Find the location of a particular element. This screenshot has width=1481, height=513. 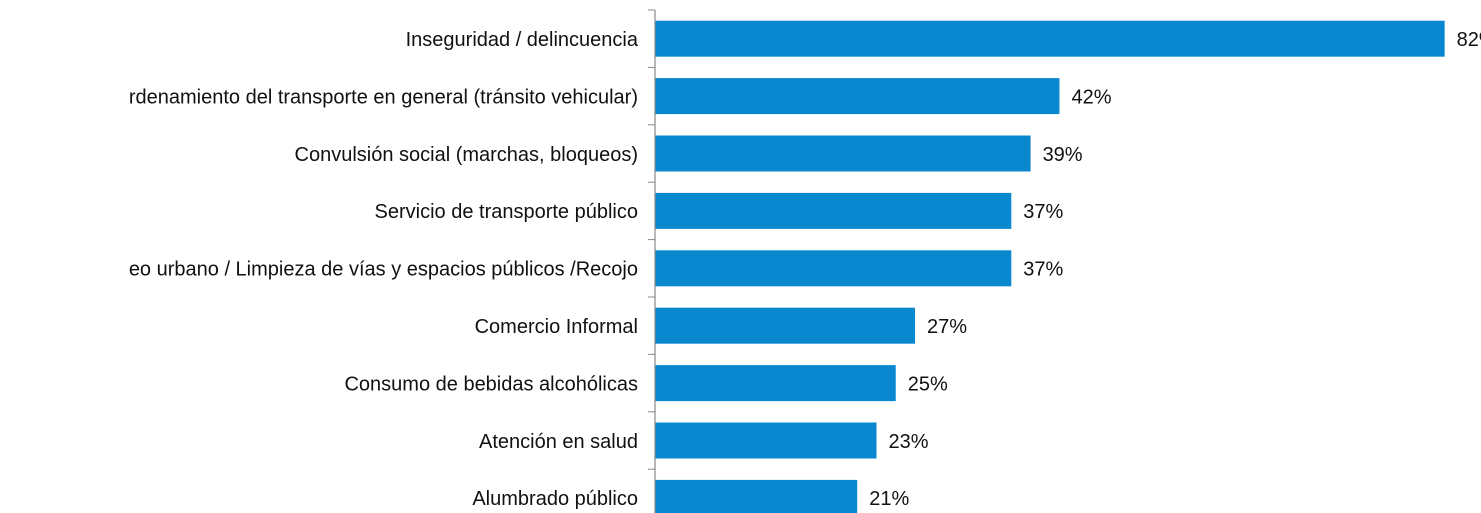

value-label: 23% is located at coordinates (908, 442).